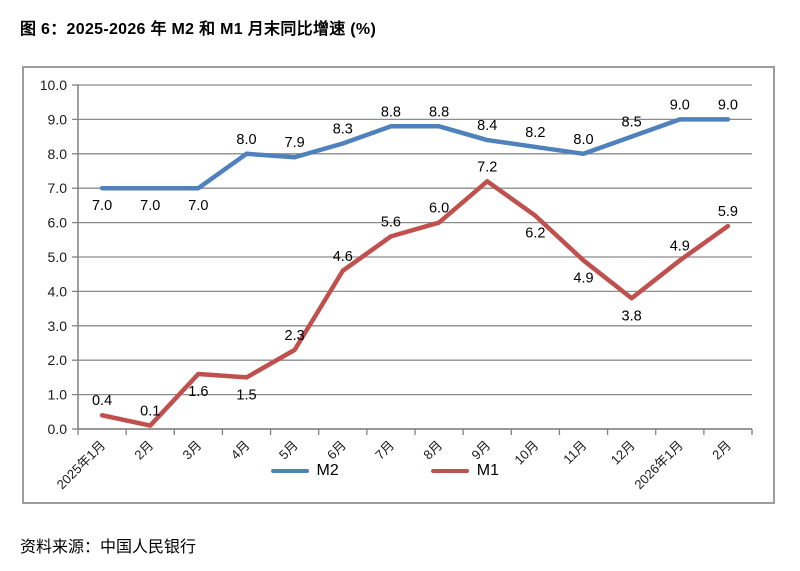 This screenshot has width=800, height=571. What do you see at coordinates (58, 429) in the screenshot?
I see `y-tick-label: 0.0` at bounding box center [58, 429].